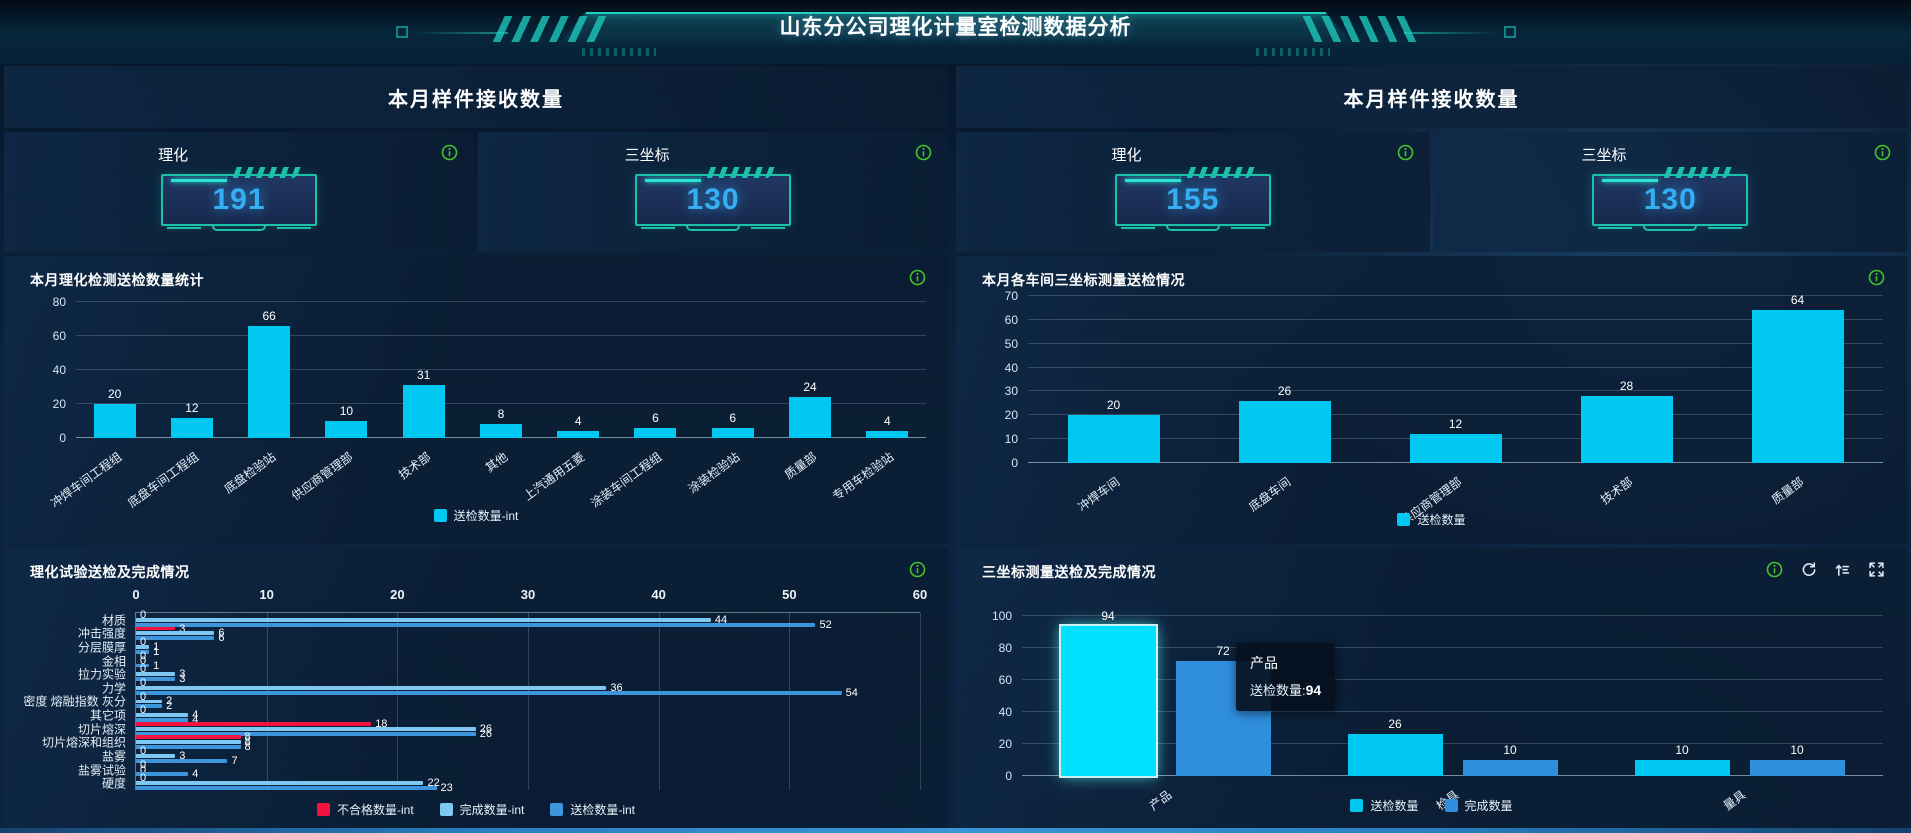  Describe the element at coordinates (250, 473) in the screenshot. I see `category-label: 底盘检验站` at that location.